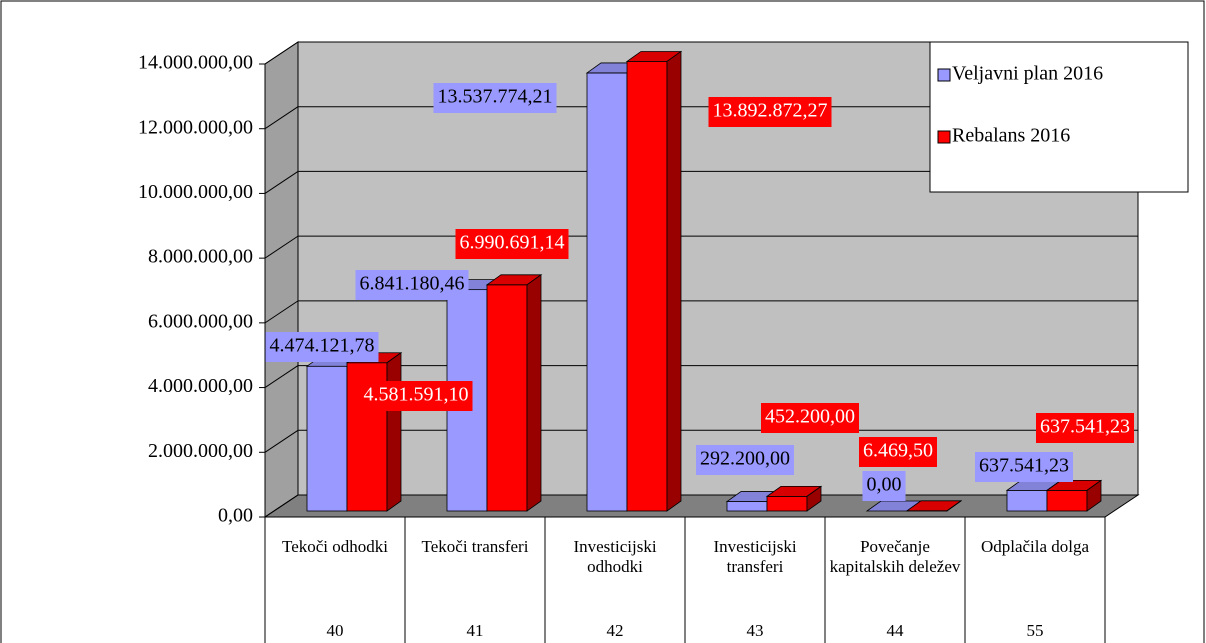  Describe the element at coordinates (235, 516) in the screenshot. I see `y-tick-label: 0,00` at that location.